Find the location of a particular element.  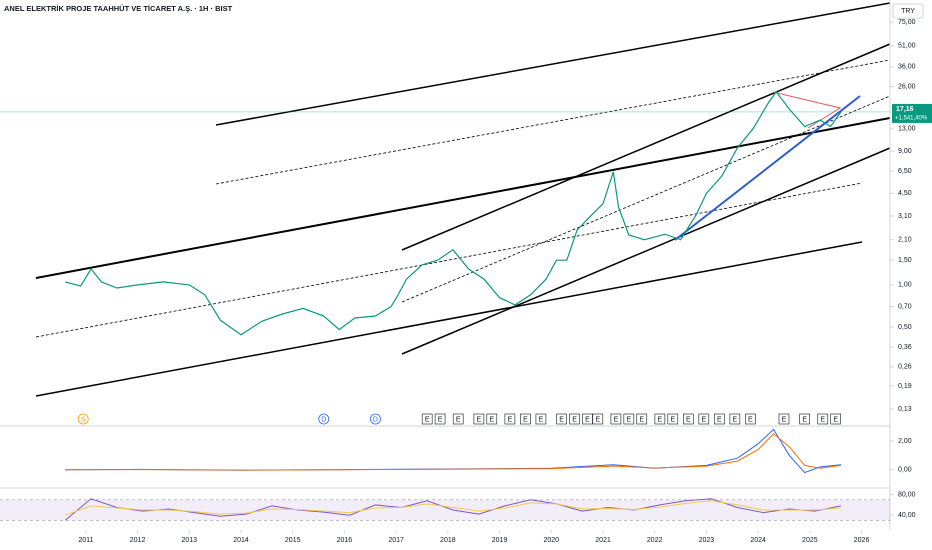

y-tick-label: 3,10 is located at coordinates (905, 216).